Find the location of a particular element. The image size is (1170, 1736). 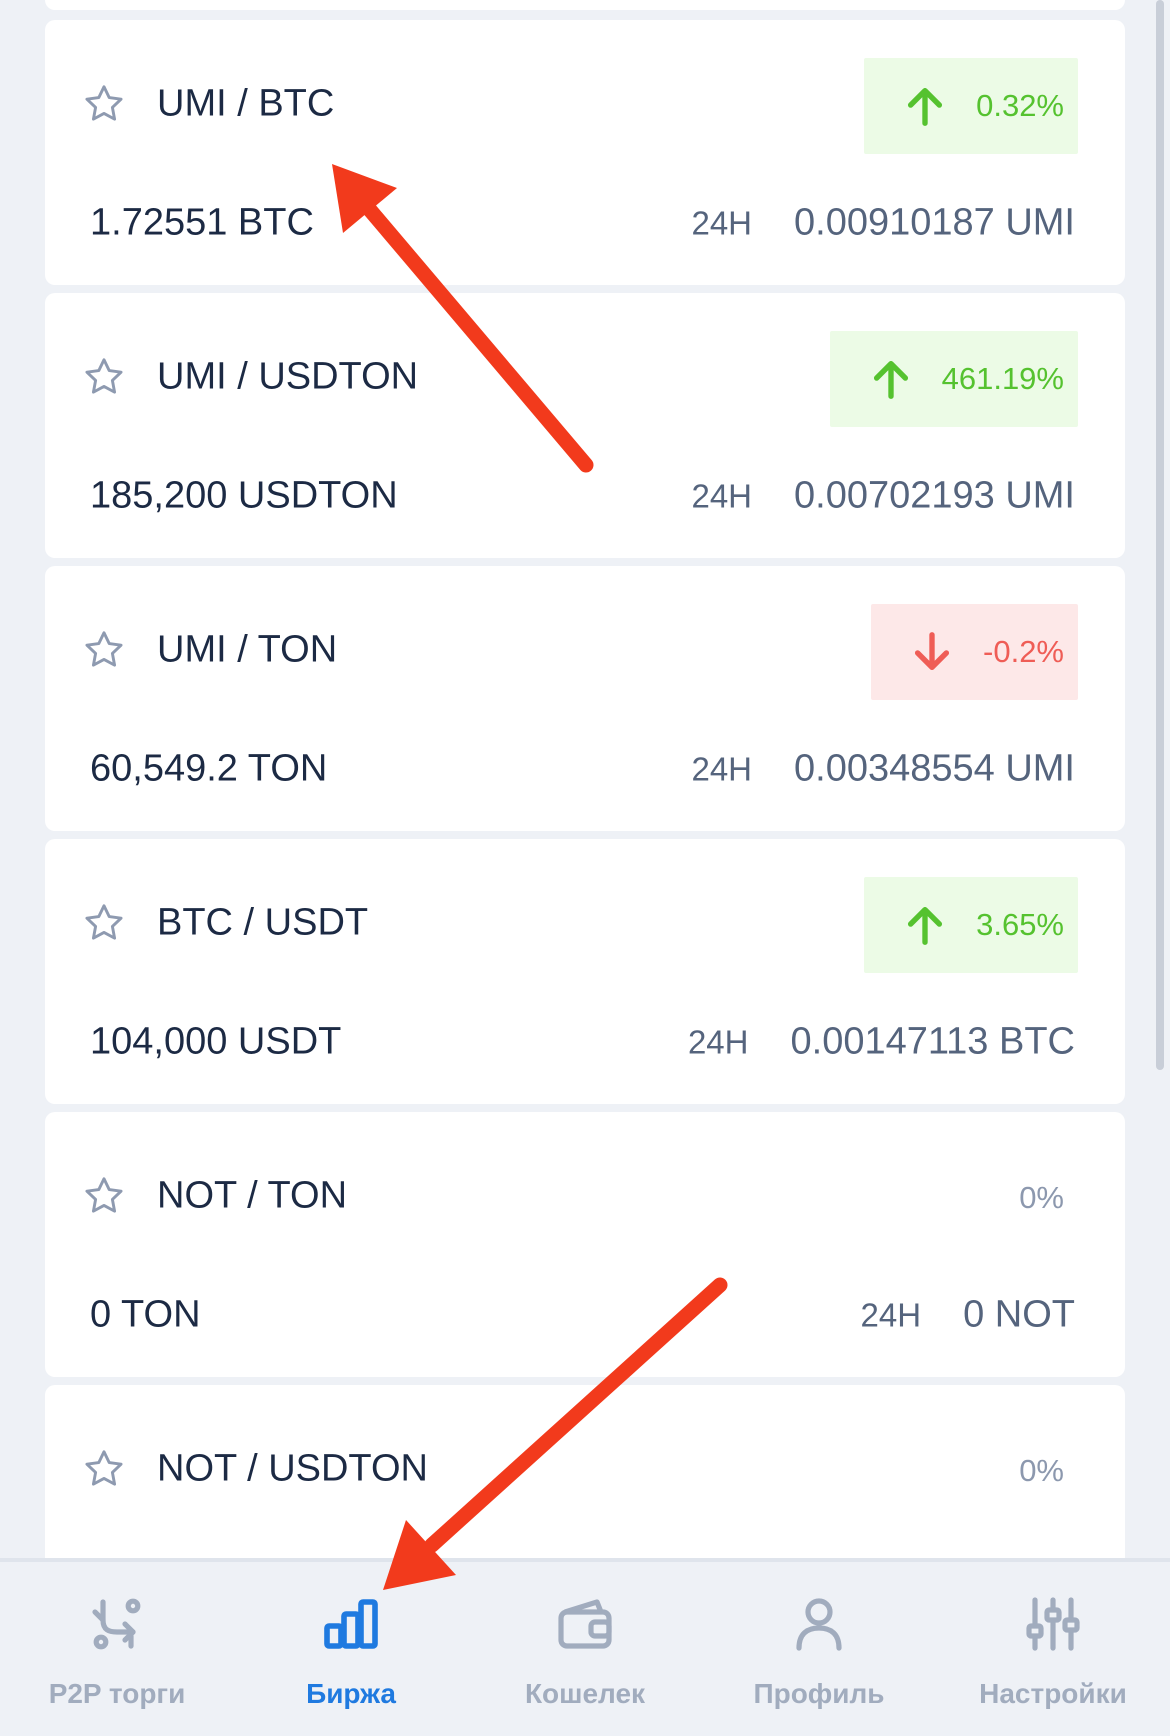

last-price: 0.00348554 UMI is located at coordinates (934, 768).